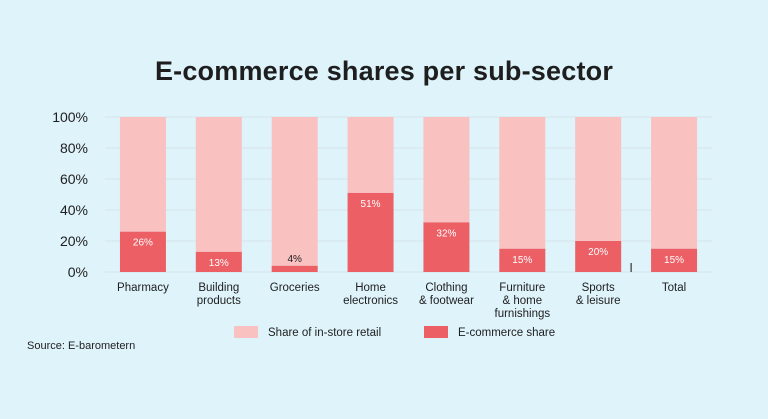  I want to click on legend-label: Share of in-store retail, so click(324, 333).